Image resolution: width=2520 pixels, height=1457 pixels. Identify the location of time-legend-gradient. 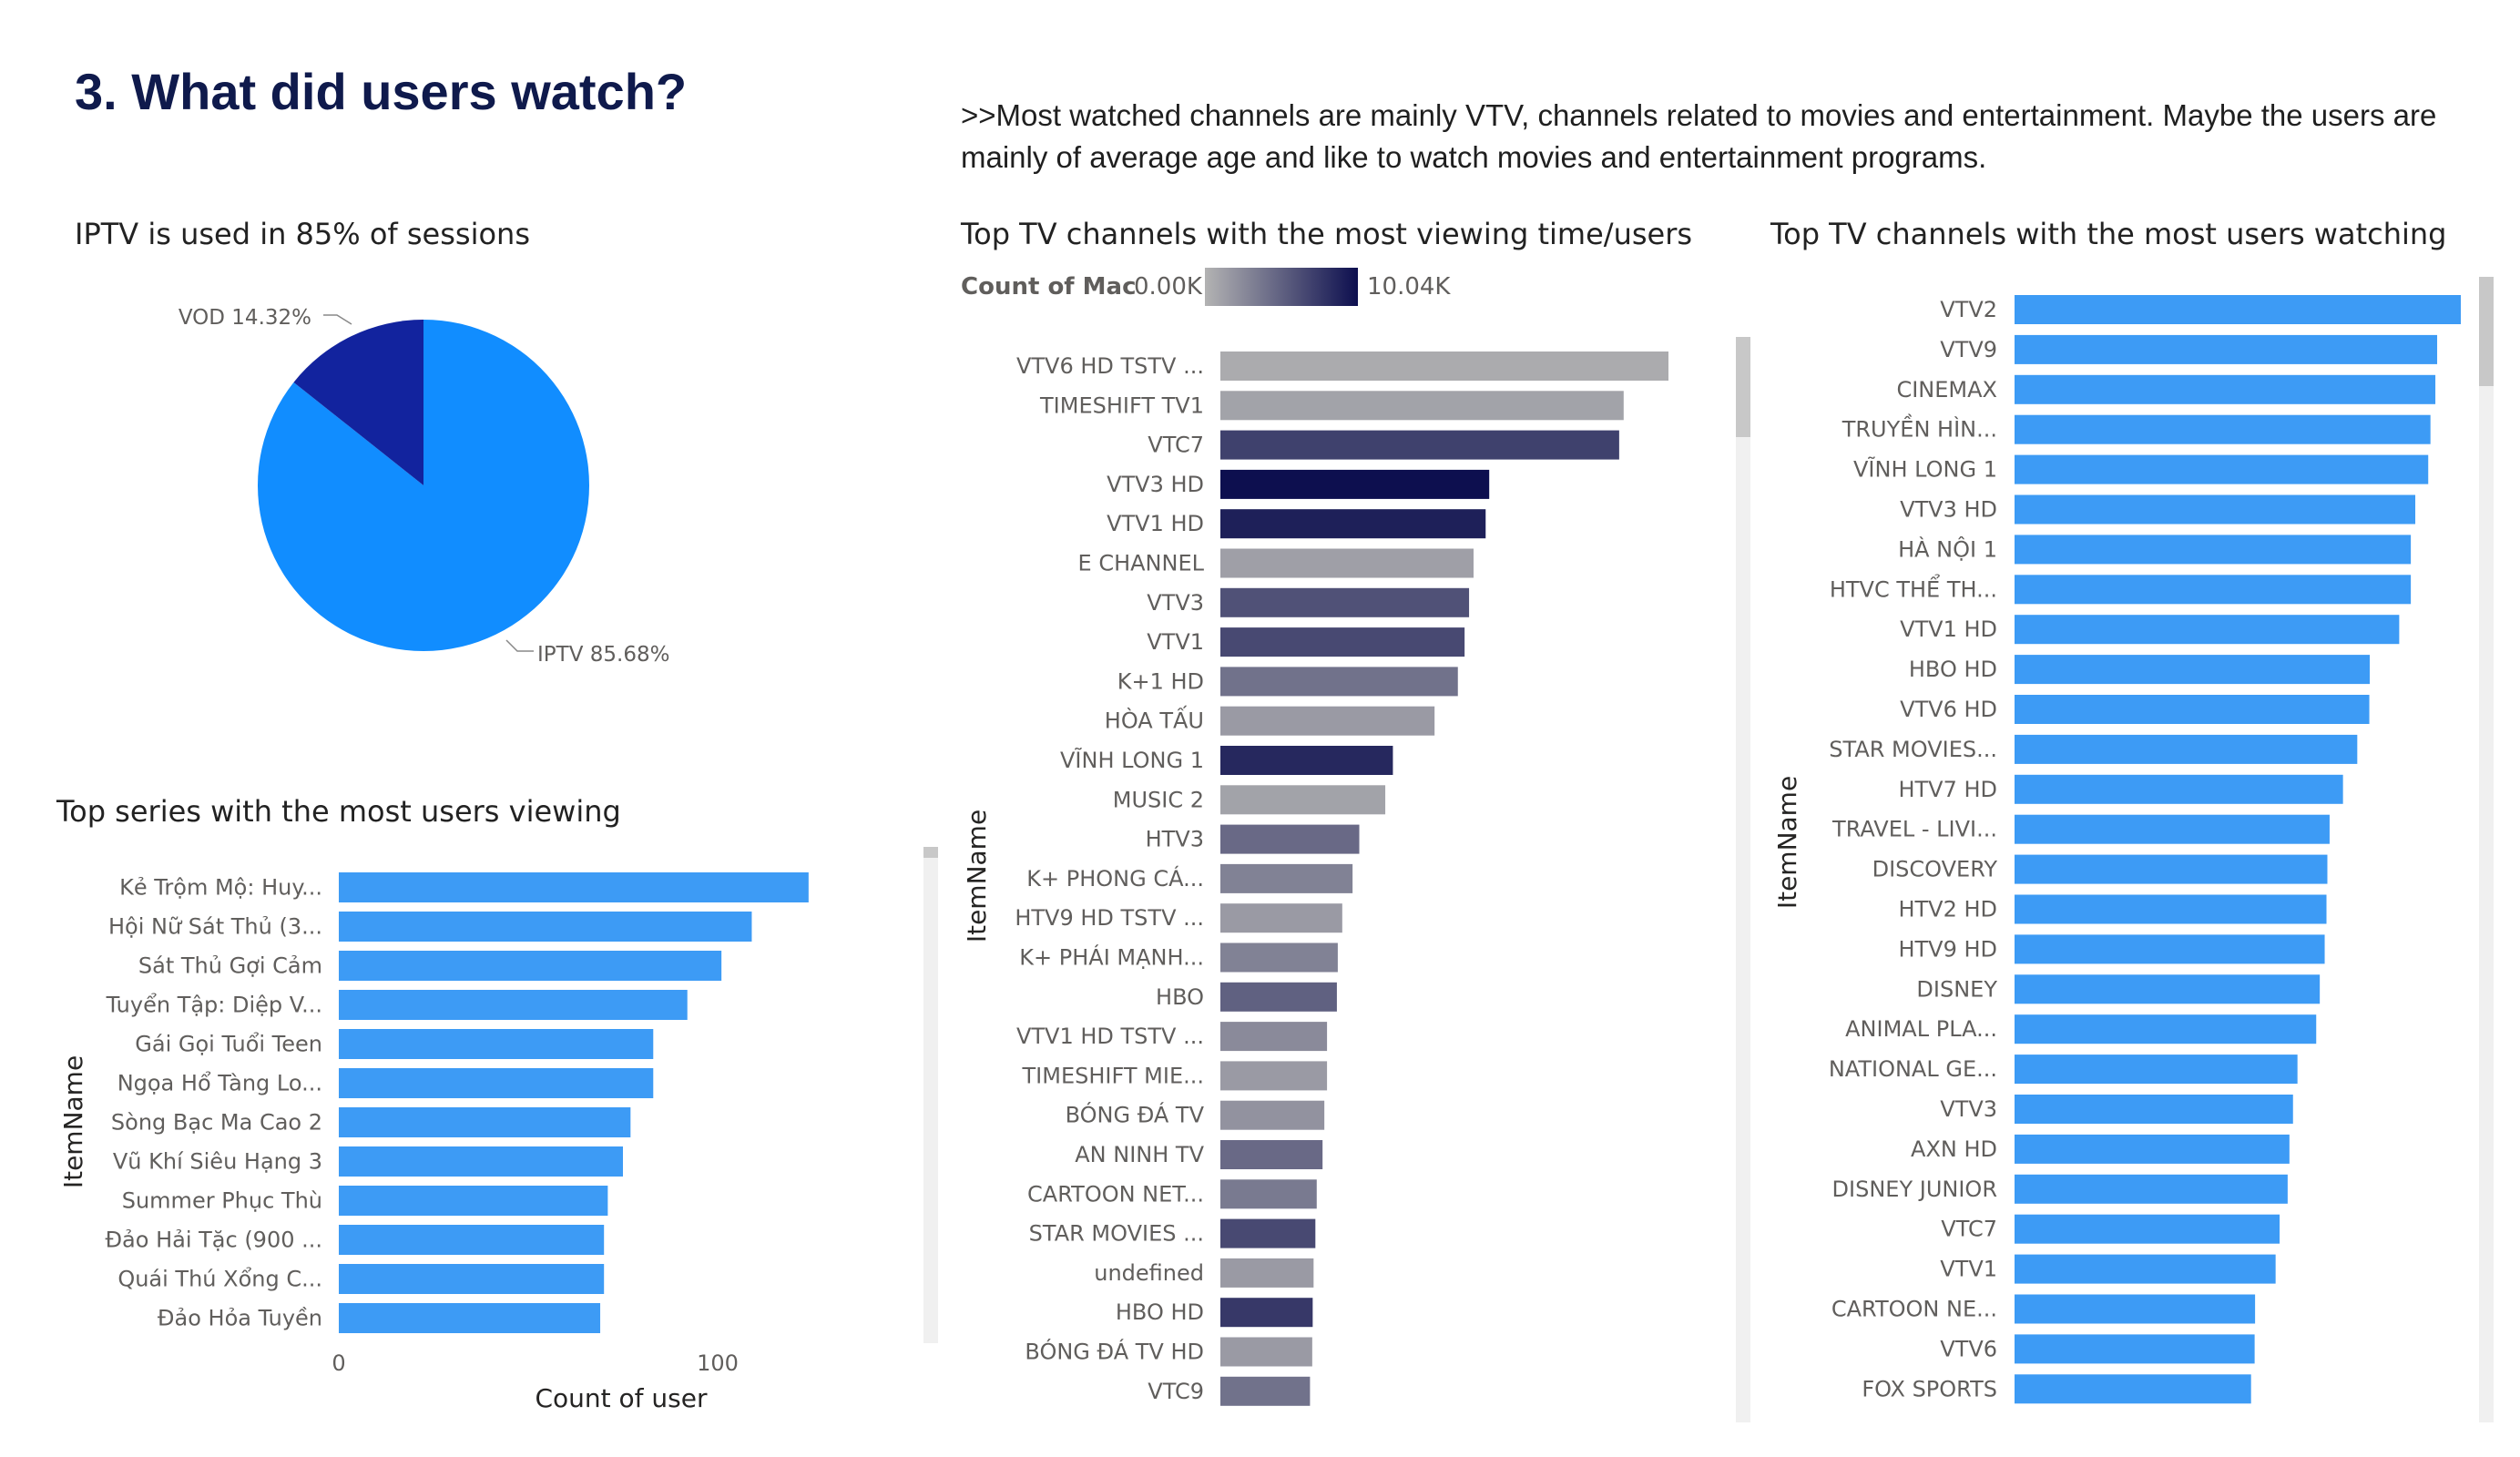
(1281, 287).